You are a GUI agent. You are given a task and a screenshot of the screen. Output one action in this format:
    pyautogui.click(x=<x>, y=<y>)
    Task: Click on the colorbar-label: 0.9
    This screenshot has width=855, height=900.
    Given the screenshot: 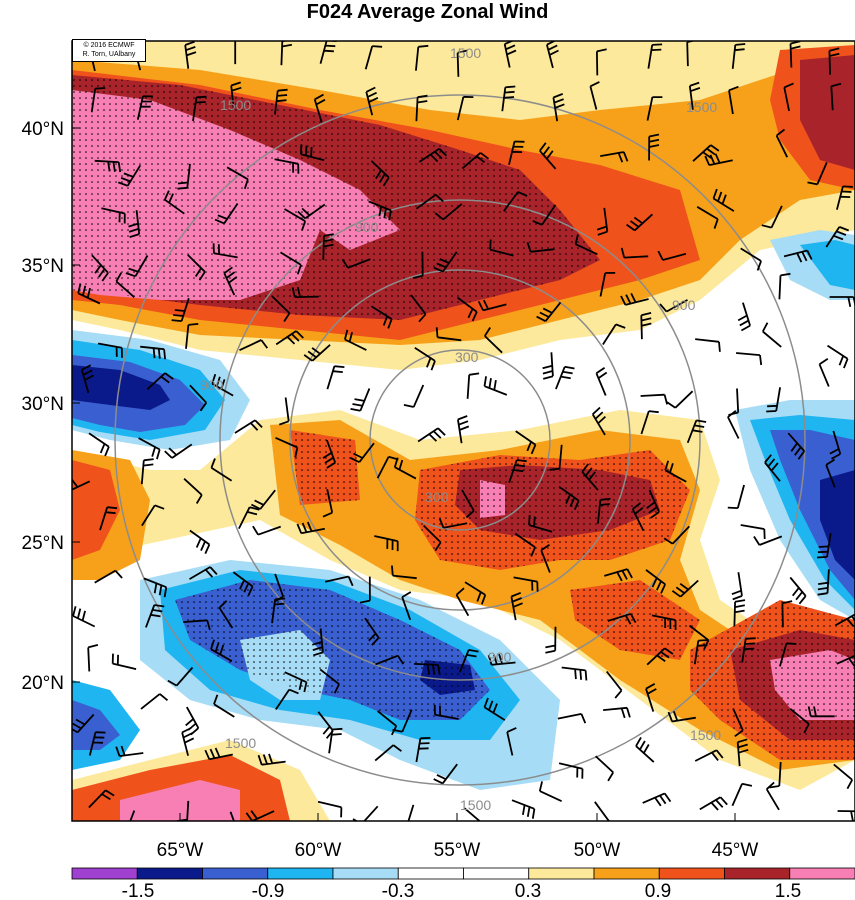 What is the action you would take?
    pyautogui.click(x=658, y=890)
    